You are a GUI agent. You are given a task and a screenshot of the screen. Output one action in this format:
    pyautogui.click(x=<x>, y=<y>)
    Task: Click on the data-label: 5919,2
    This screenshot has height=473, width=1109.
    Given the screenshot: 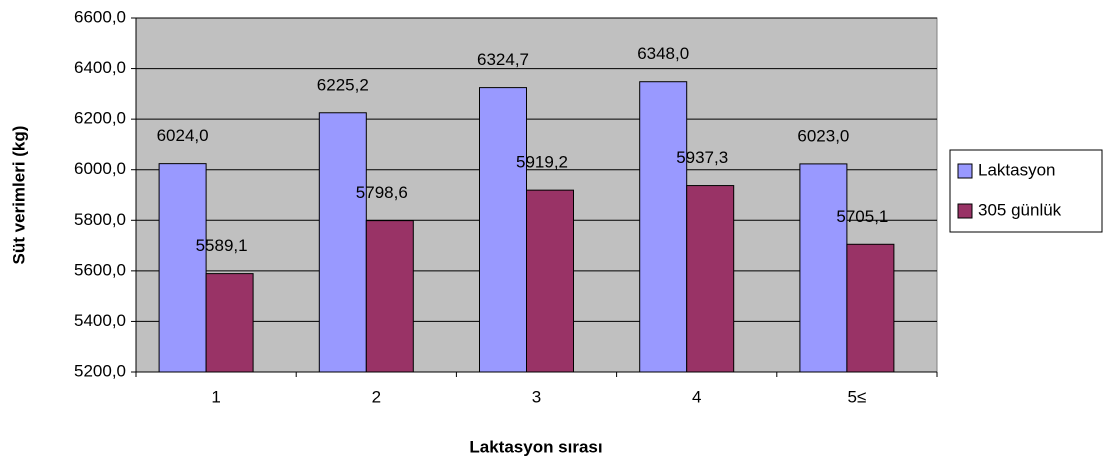 What is the action you would take?
    pyautogui.click(x=542, y=162)
    